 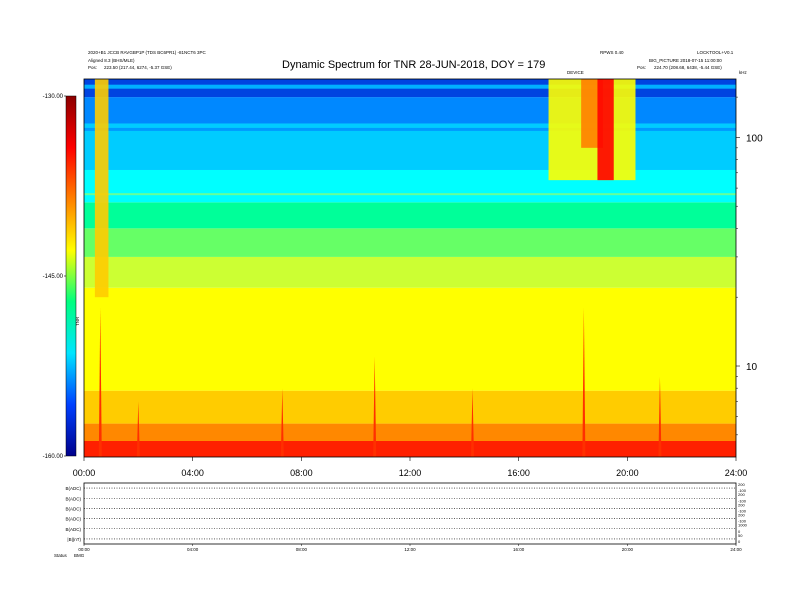 What do you see at coordinates (519, 549) in the screenshot?
I see `lower-x-tick-label: 16:00` at bounding box center [519, 549].